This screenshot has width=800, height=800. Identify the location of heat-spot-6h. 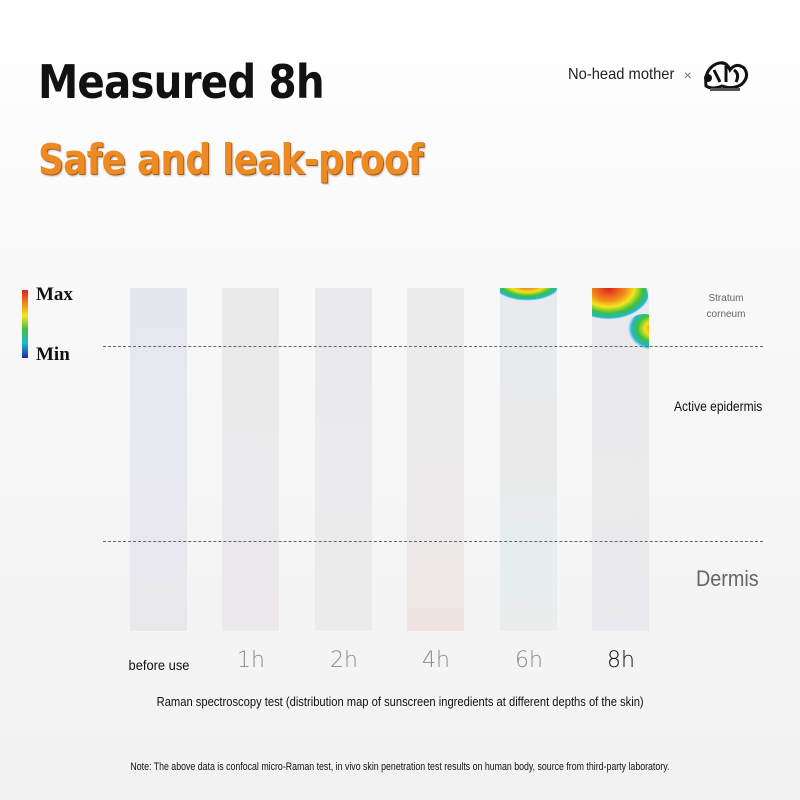
(528, 296).